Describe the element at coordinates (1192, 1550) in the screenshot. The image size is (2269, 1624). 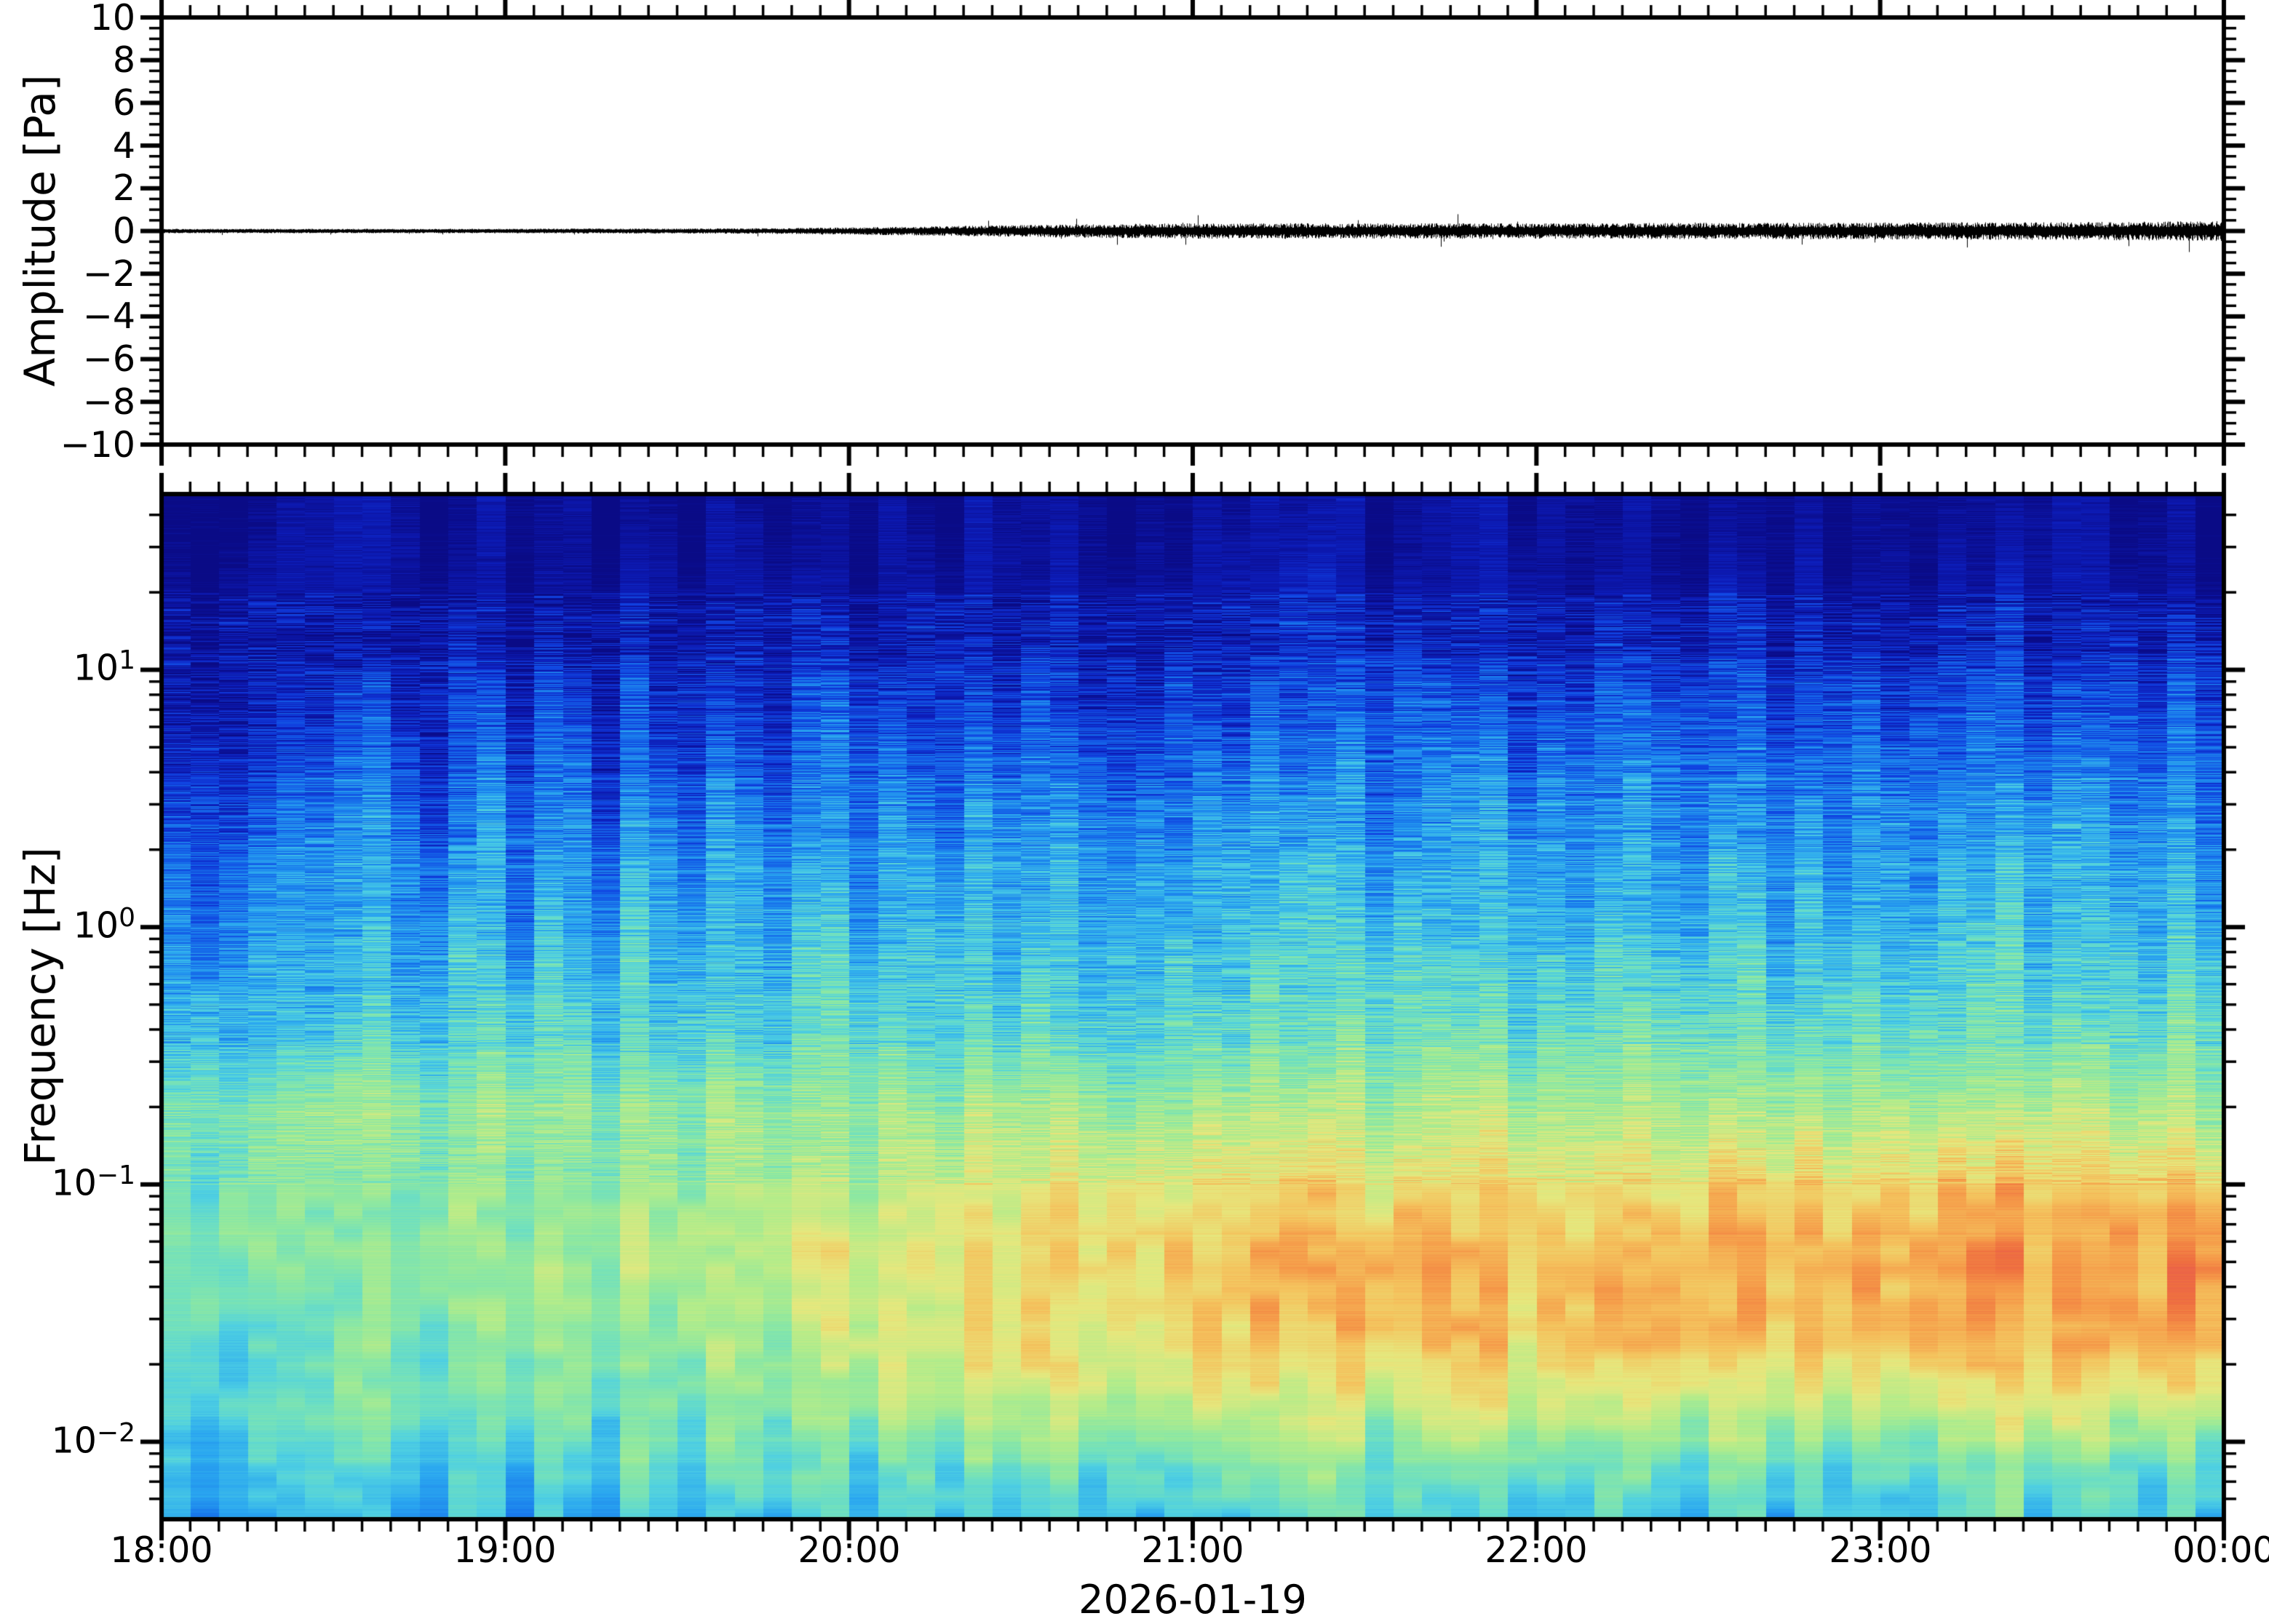
I see `time-tick-label: 21:00` at that location.